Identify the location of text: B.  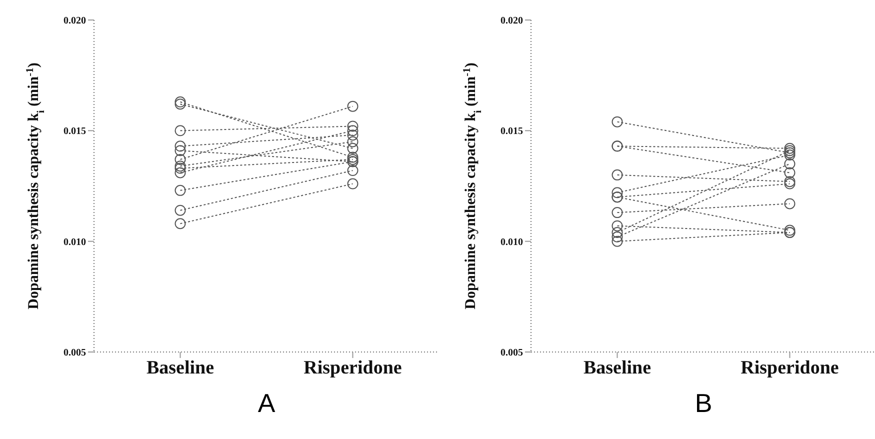
(704, 403).